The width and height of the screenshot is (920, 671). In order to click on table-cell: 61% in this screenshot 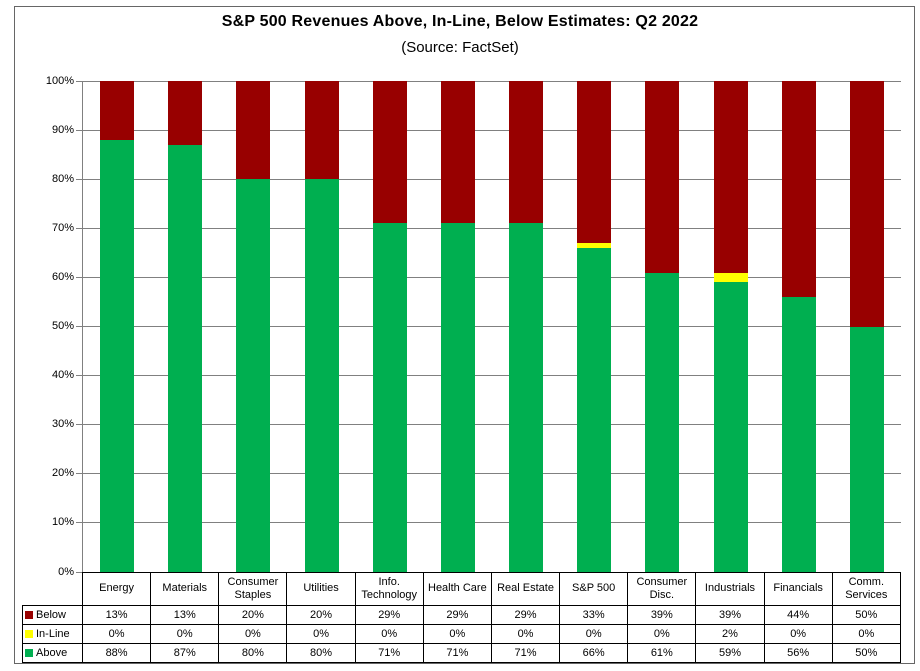, I will do `click(662, 653)`.